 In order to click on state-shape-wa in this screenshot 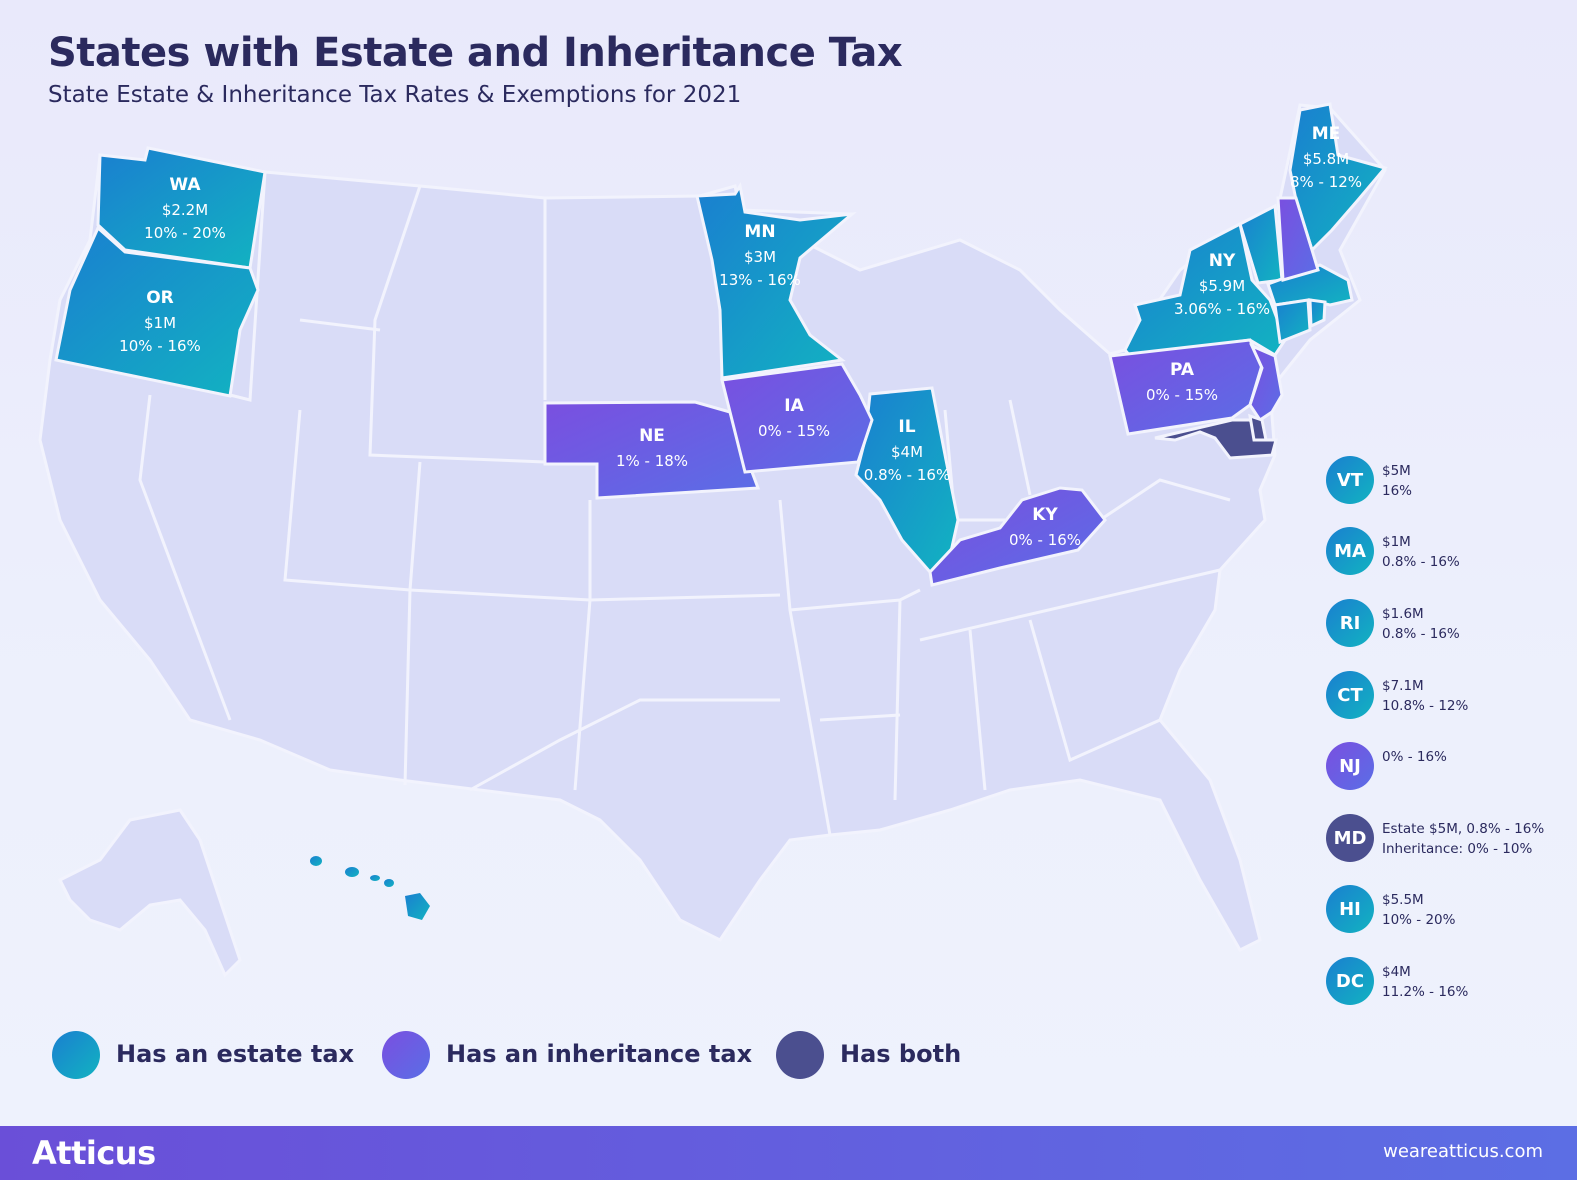, I will do `click(181, 208)`.